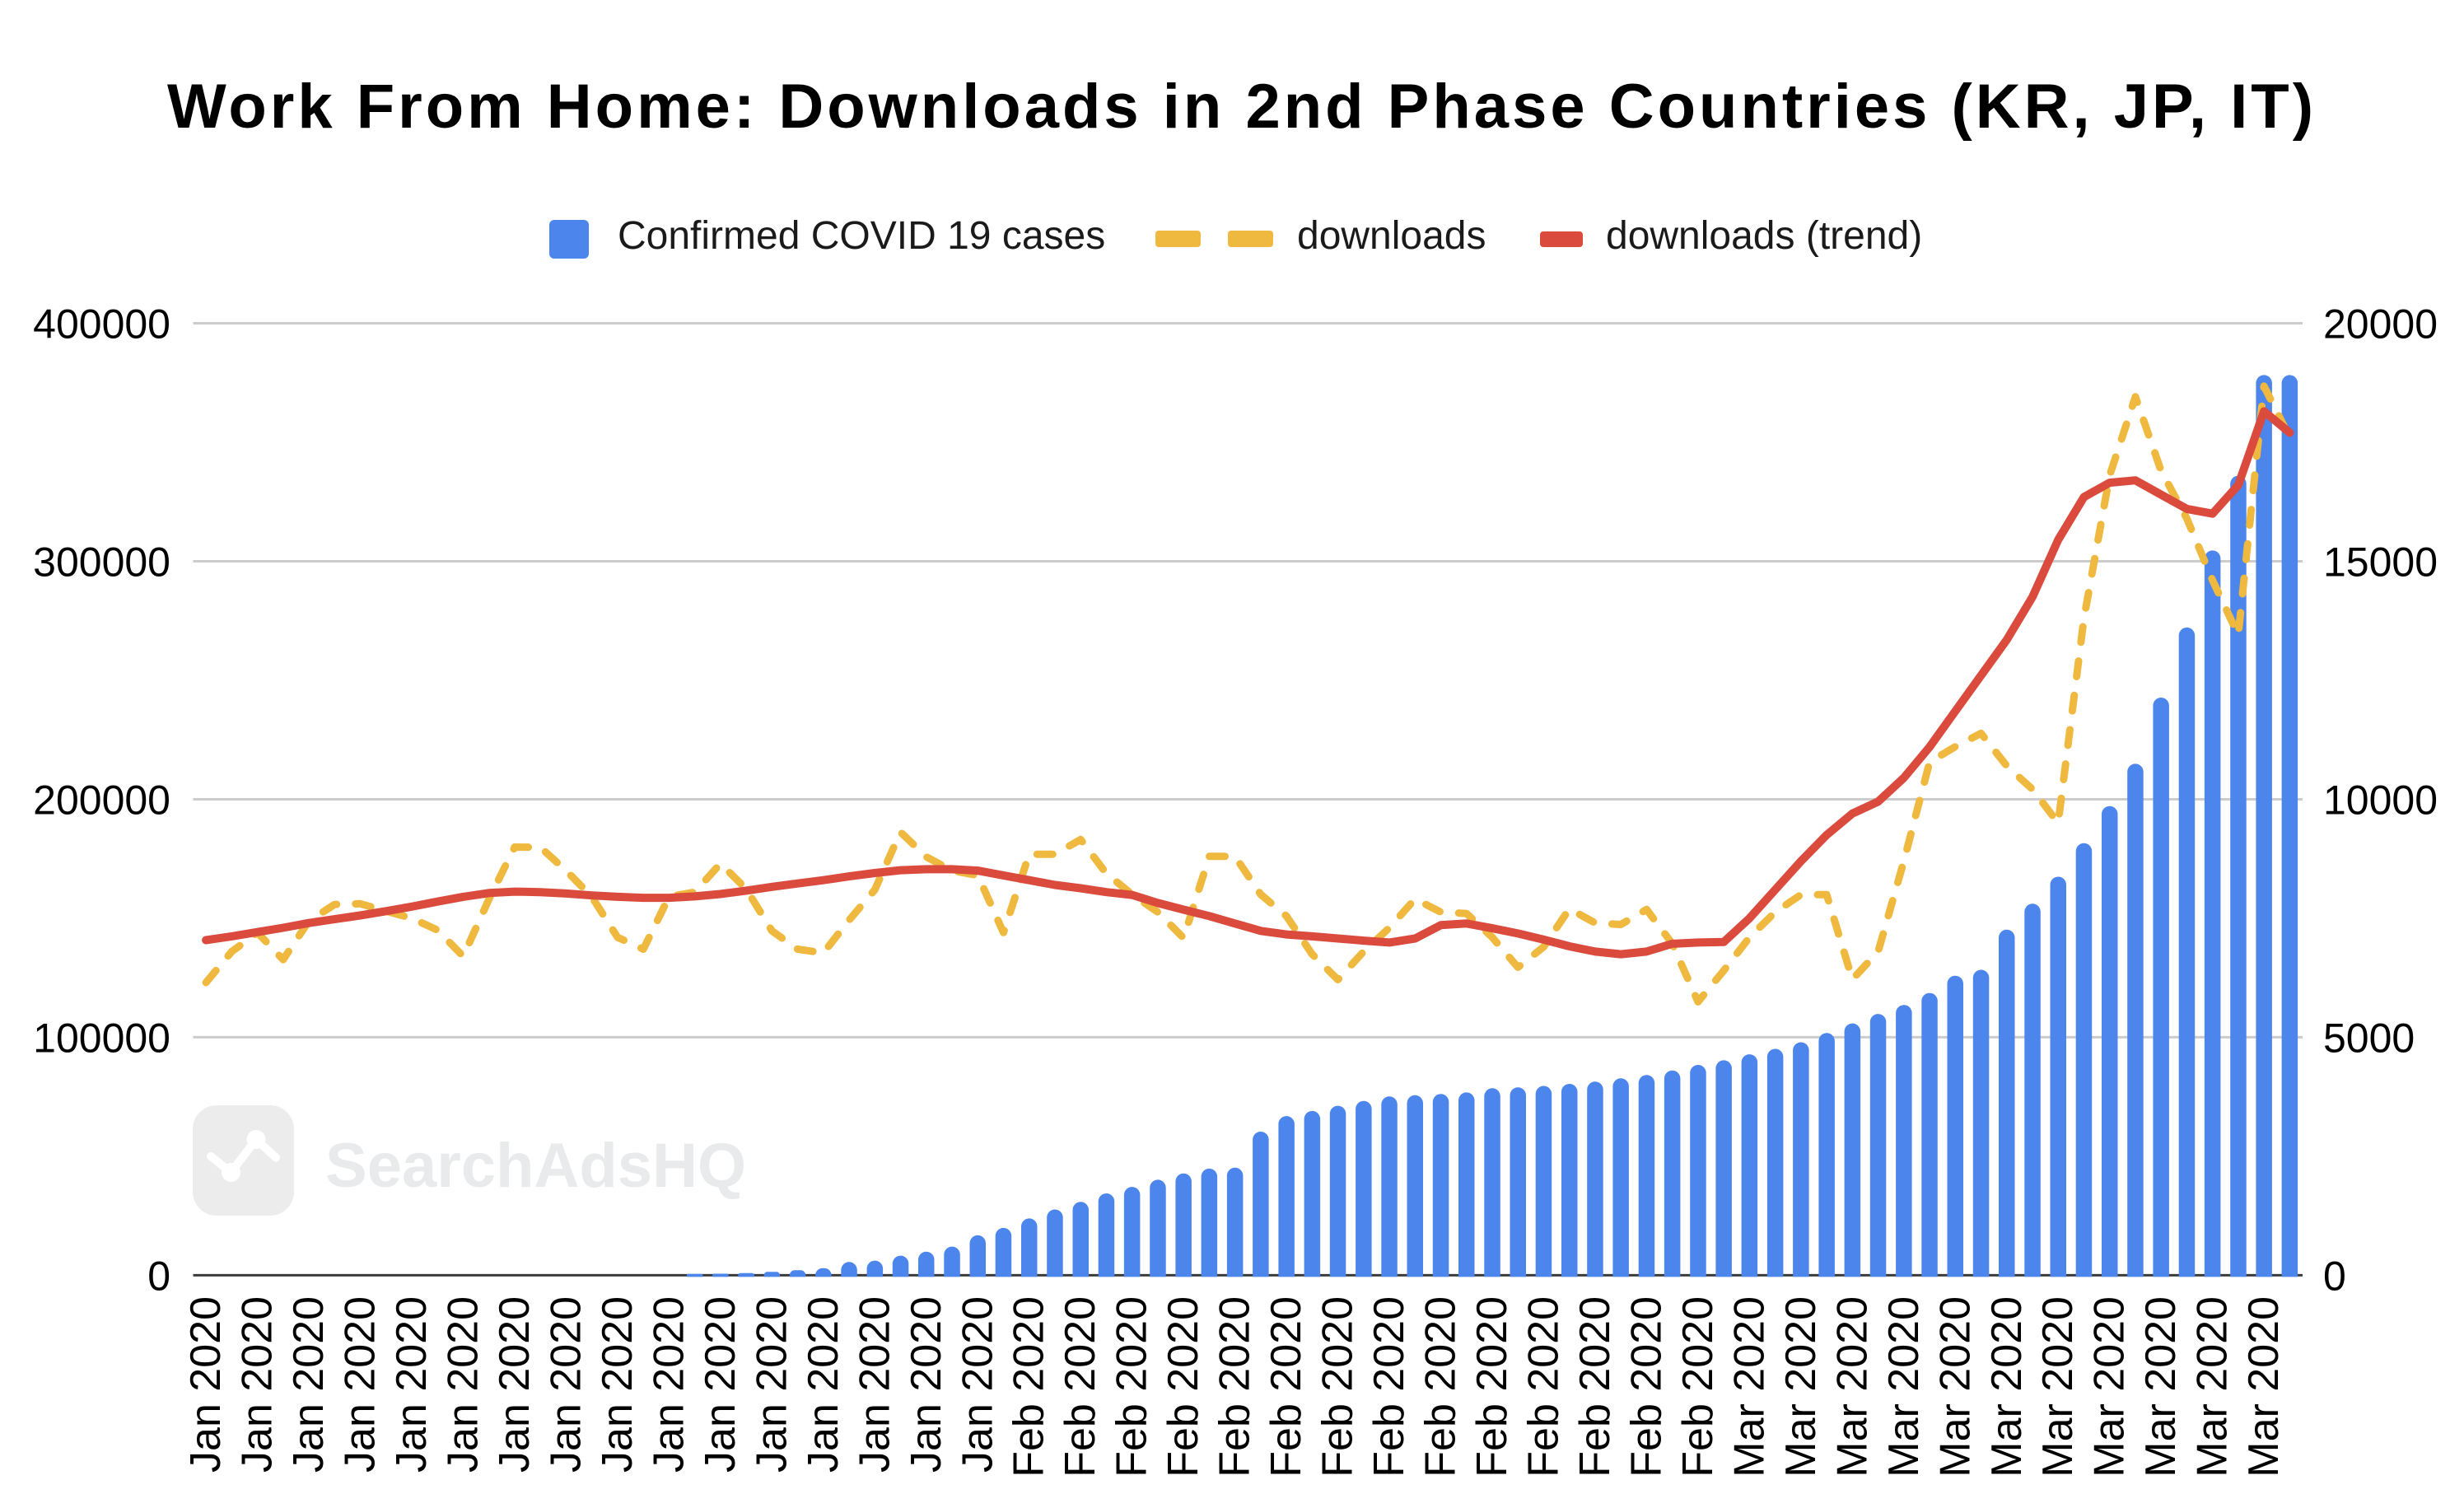  Describe the element at coordinates (2369, 1038) in the screenshot. I see `svg-text: 5000` at that location.